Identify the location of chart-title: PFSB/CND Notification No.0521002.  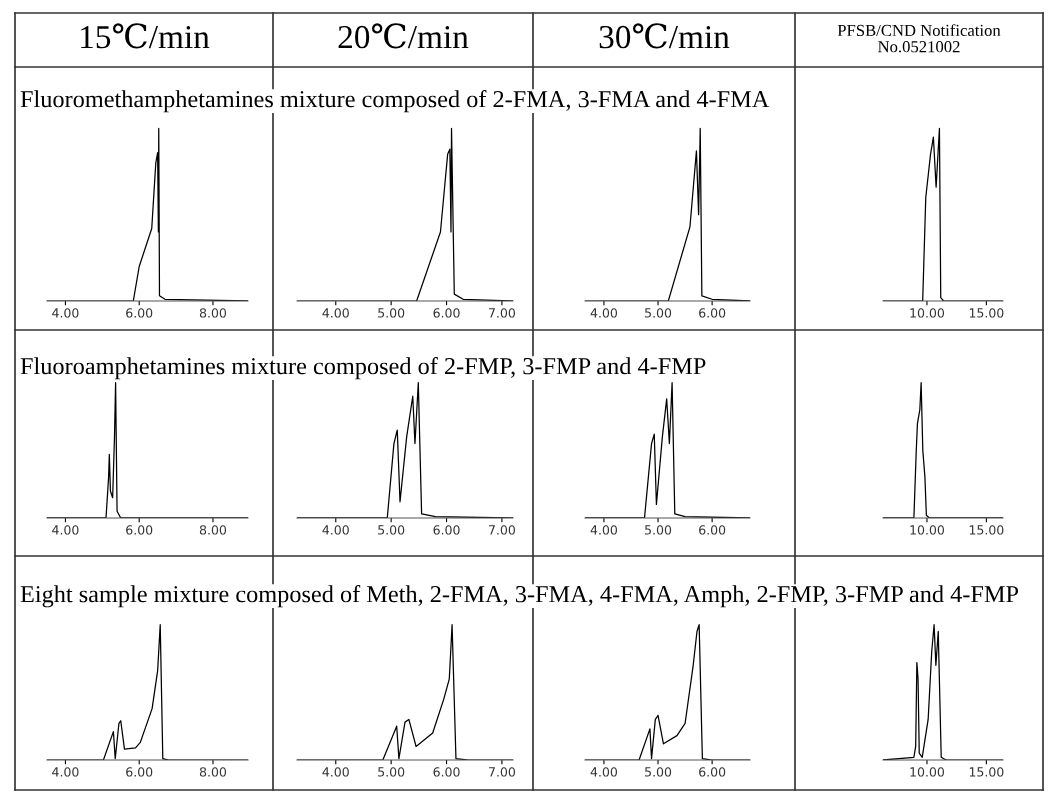
(919, 38).